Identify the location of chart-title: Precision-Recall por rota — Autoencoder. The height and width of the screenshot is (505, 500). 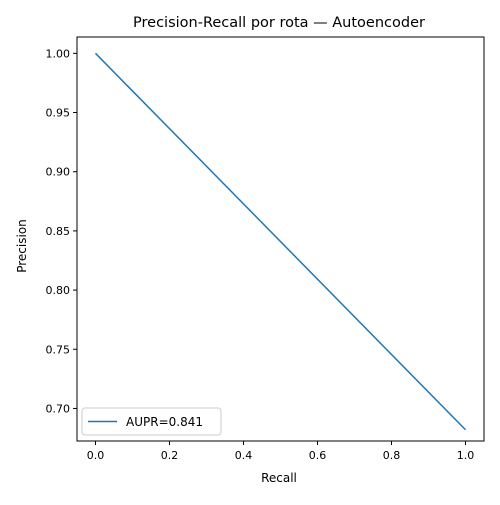
(279, 23).